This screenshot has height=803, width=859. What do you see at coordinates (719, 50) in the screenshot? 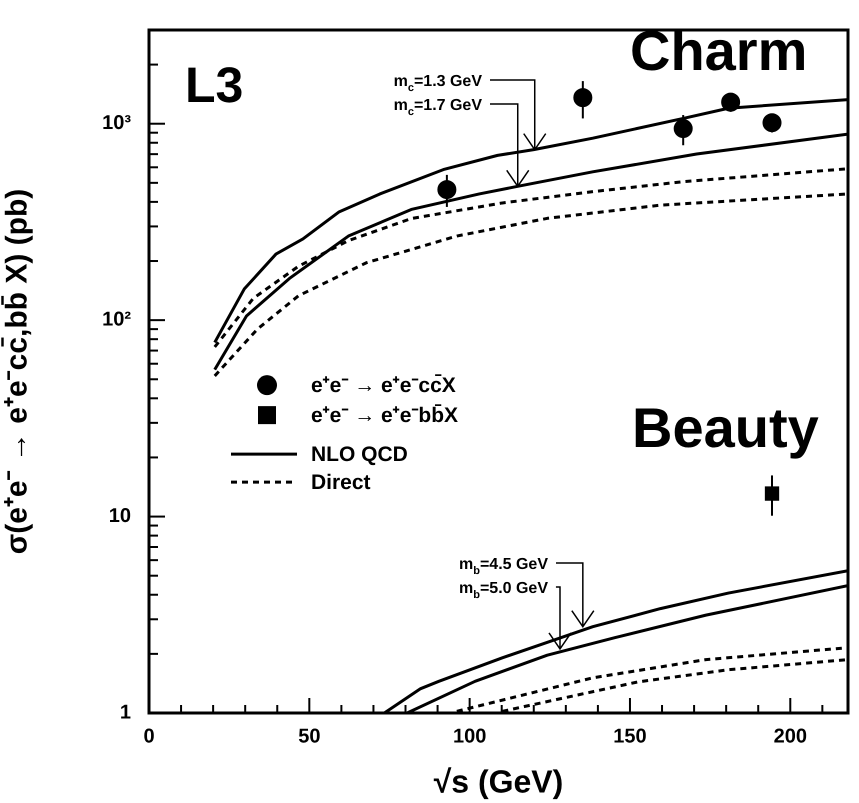
I see `annotation: Charm` at bounding box center [719, 50].